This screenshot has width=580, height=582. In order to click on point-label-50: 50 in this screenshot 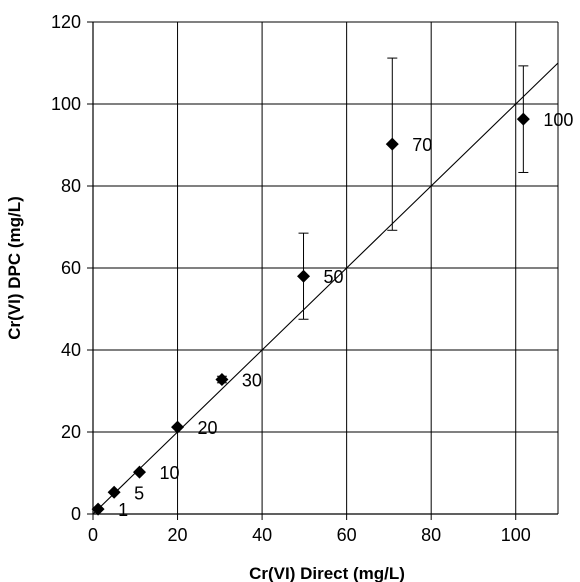, I will do `click(334, 277)`.